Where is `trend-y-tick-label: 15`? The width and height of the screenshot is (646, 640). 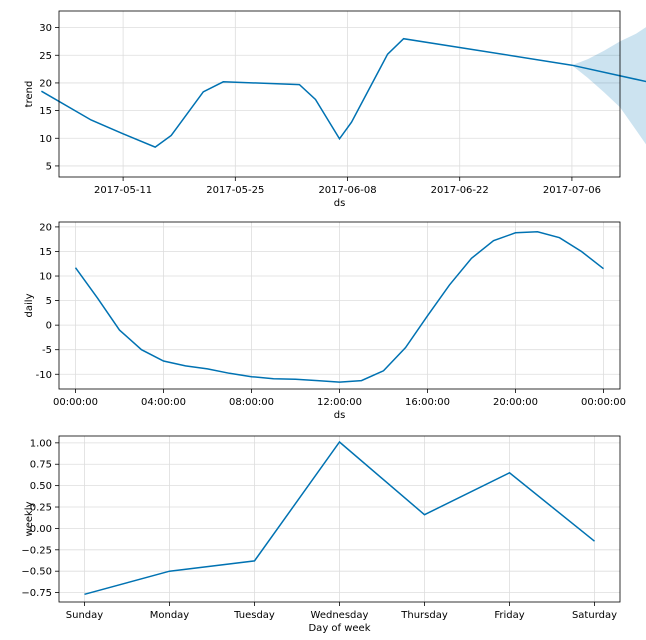 trend-y-tick-label: 15 is located at coordinates (45, 111).